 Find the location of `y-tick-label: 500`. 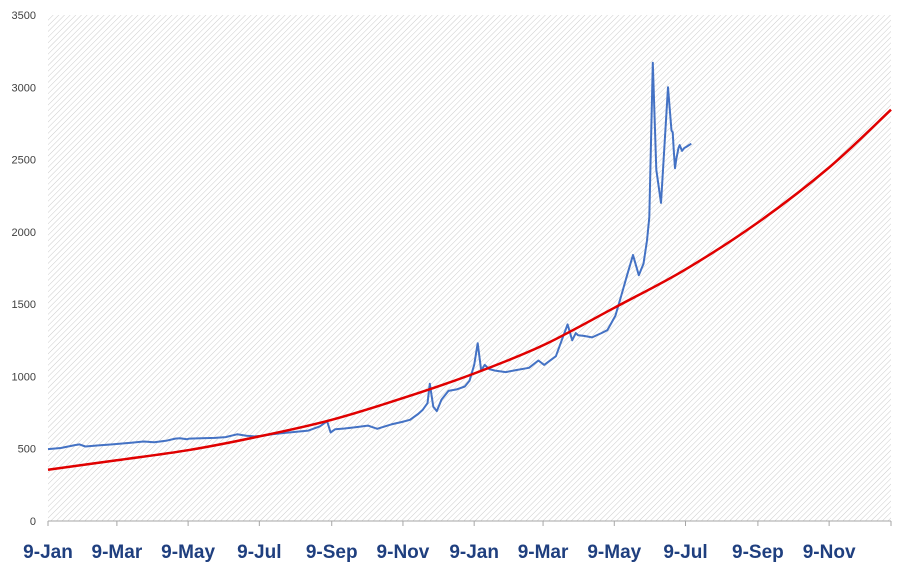

y-tick-label: 500 is located at coordinates (27, 450).